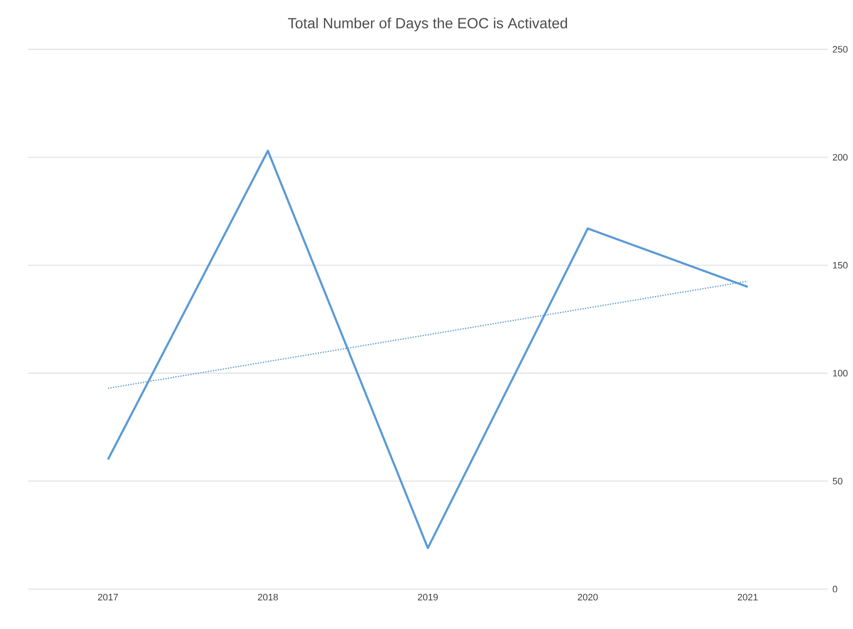 Image resolution: width=853 pixels, height=629 pixels. What do you see at coordinates (428, 25) in the screenshot?
I see `chart-title: Total Number of Days the EOC is Activated` at bounding box center [428, 25].